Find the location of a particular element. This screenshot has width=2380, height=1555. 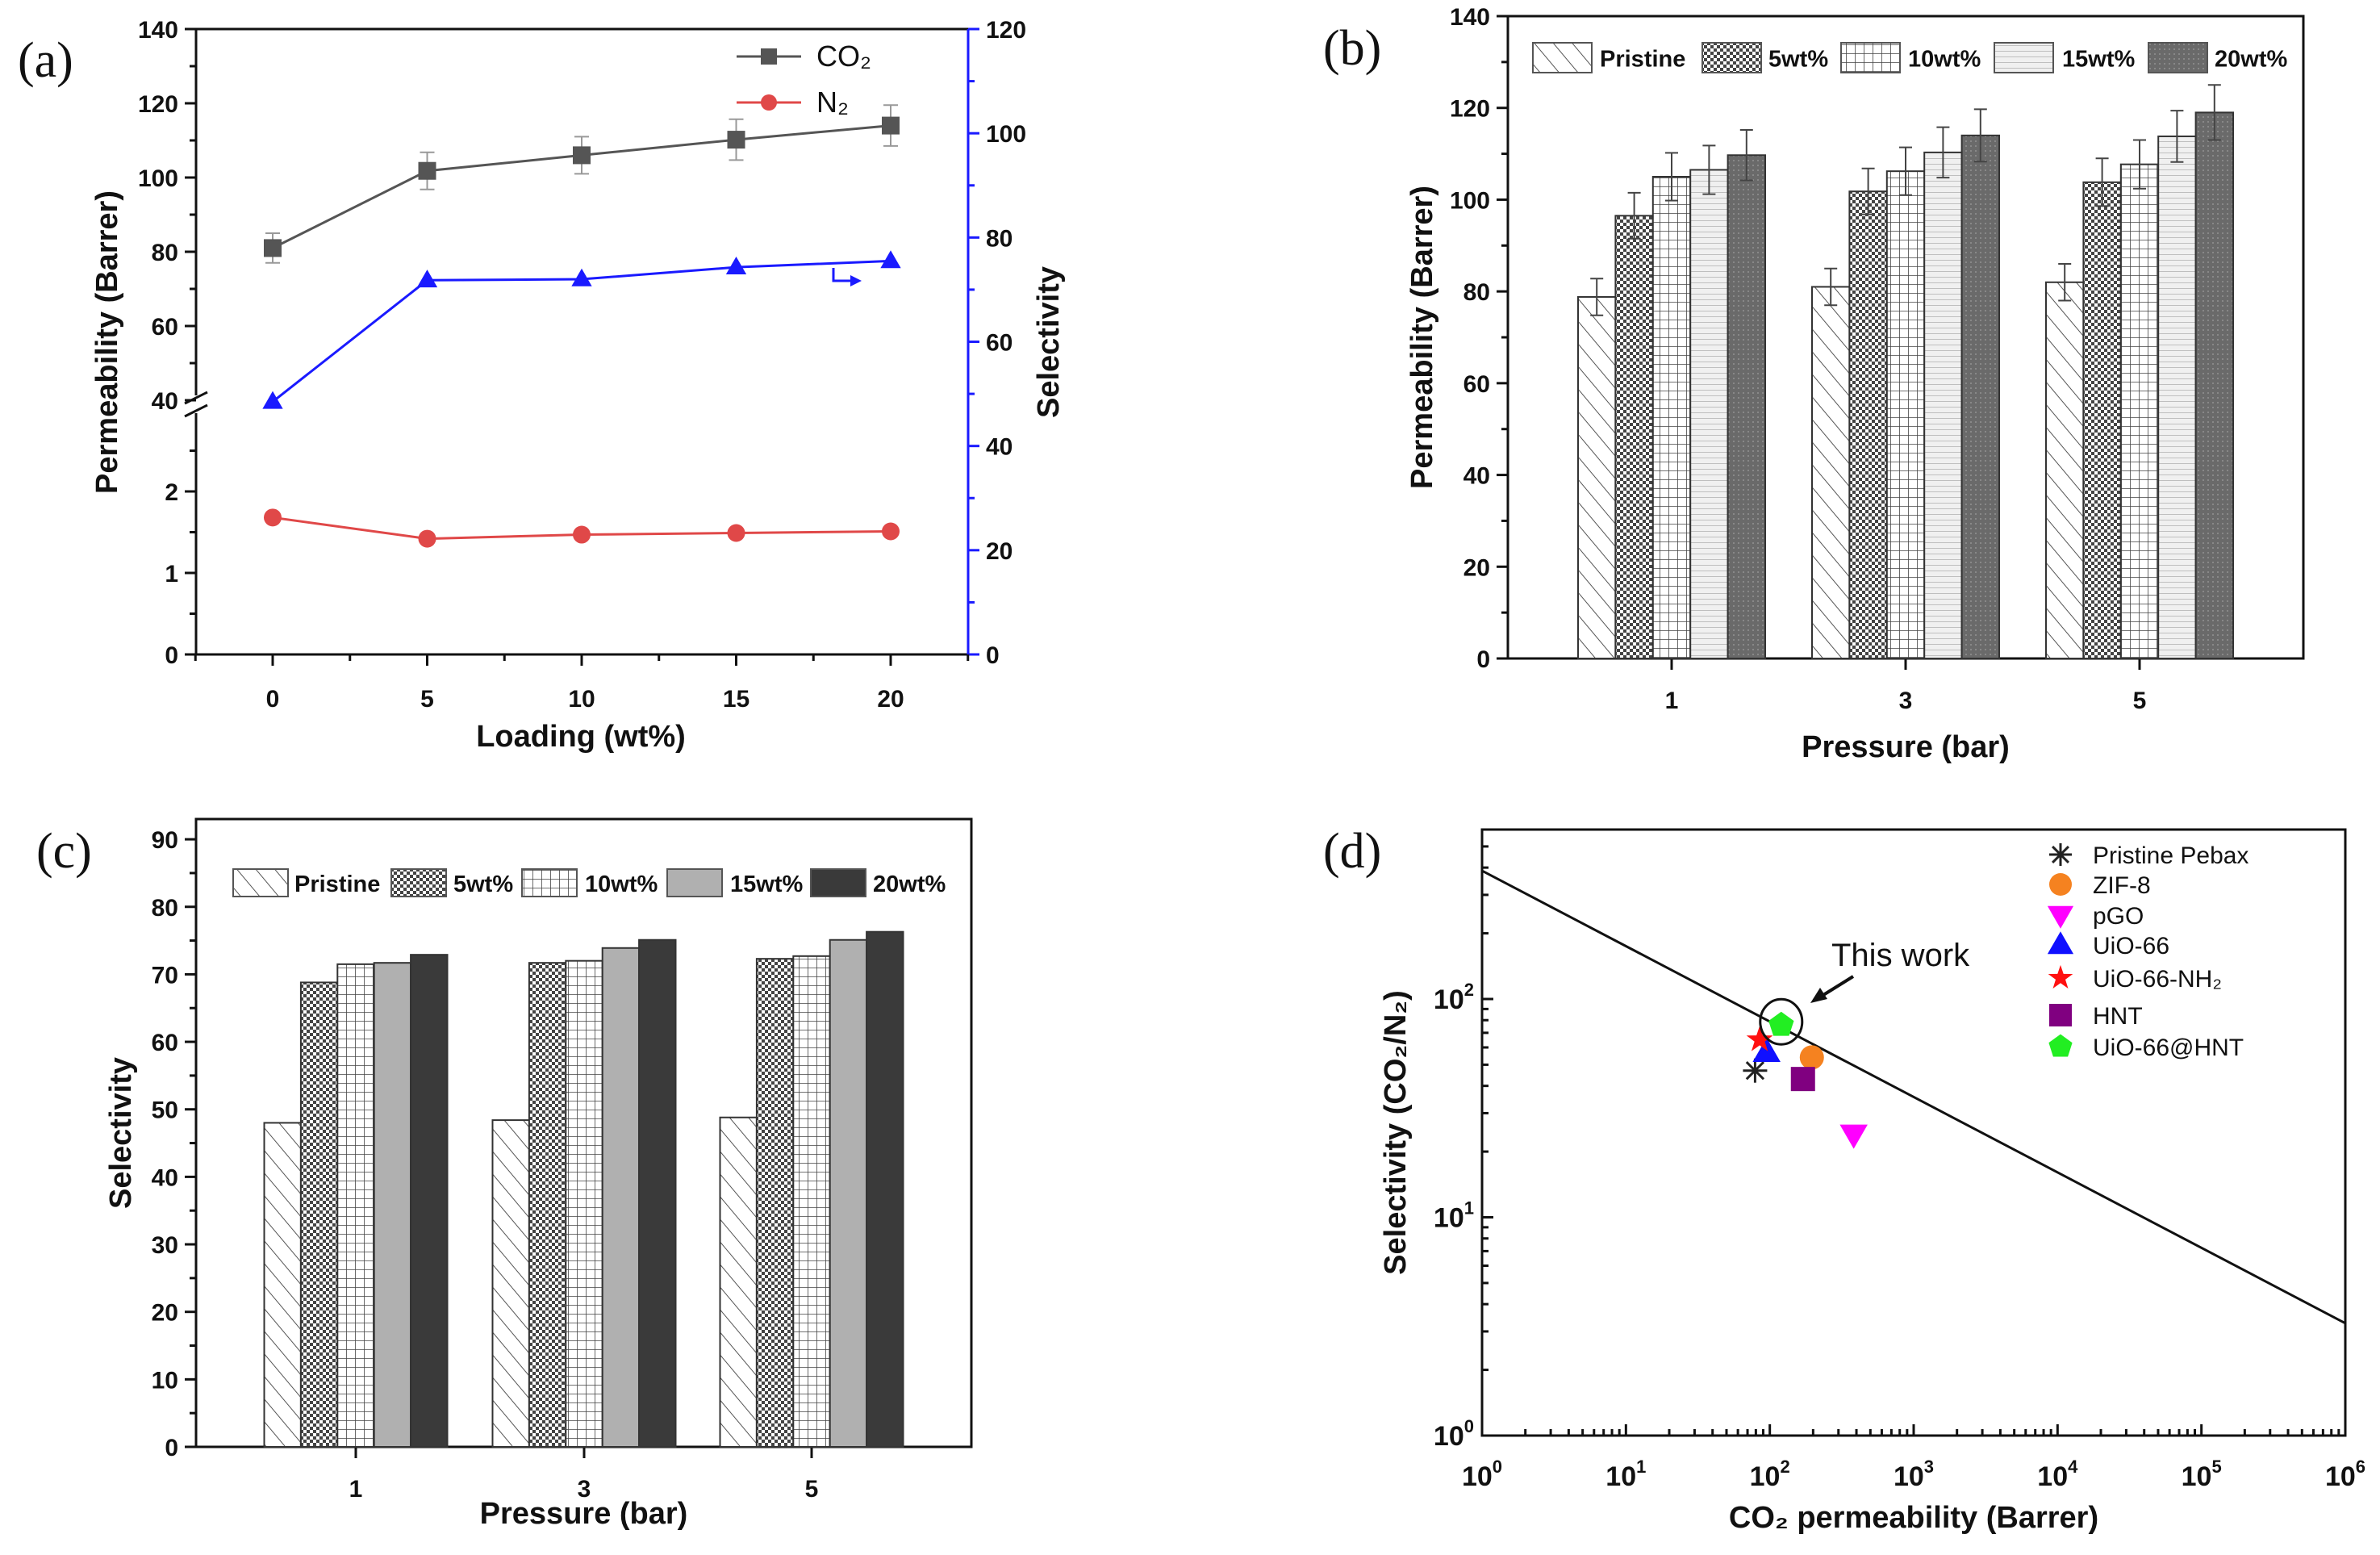

y-axis-title-b: Permeability (Barrer) is located at coordinates (1422, 337).